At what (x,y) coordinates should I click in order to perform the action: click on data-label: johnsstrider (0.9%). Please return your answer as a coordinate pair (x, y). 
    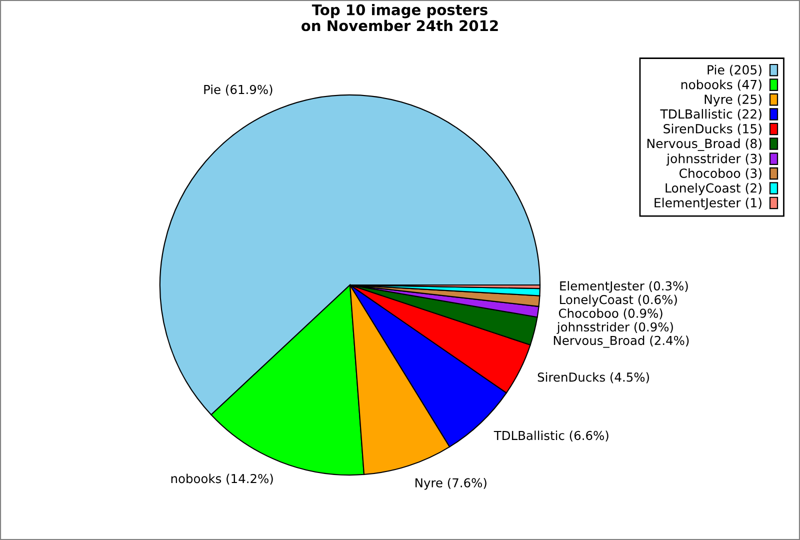
    Looking at the image, I should click on (614, 328).